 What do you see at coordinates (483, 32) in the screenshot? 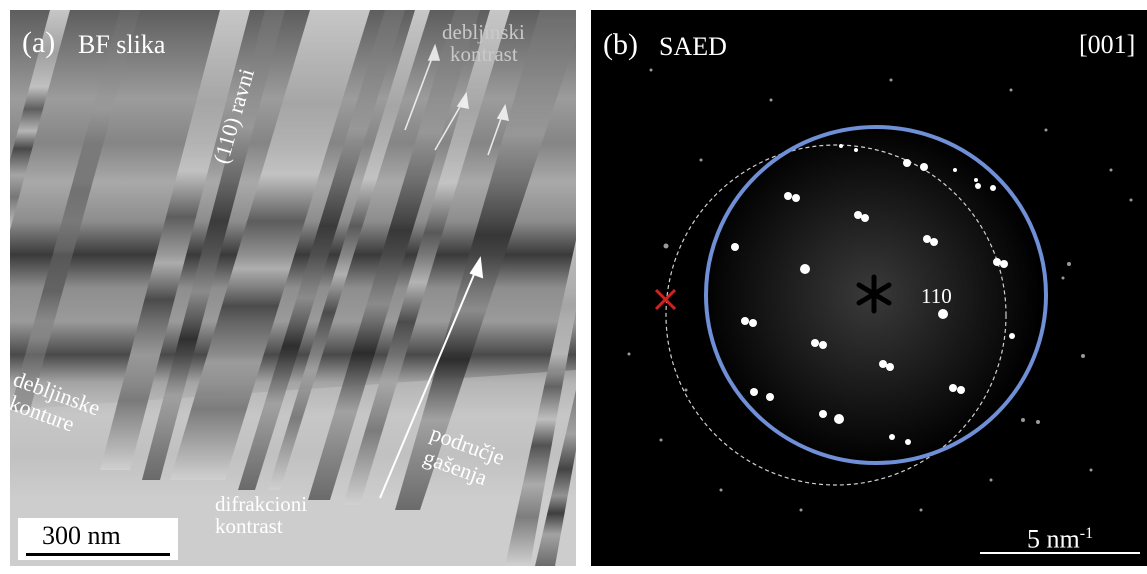
I see `thickness-contrast-line1: debljinski` at bounding box center [483, 32].